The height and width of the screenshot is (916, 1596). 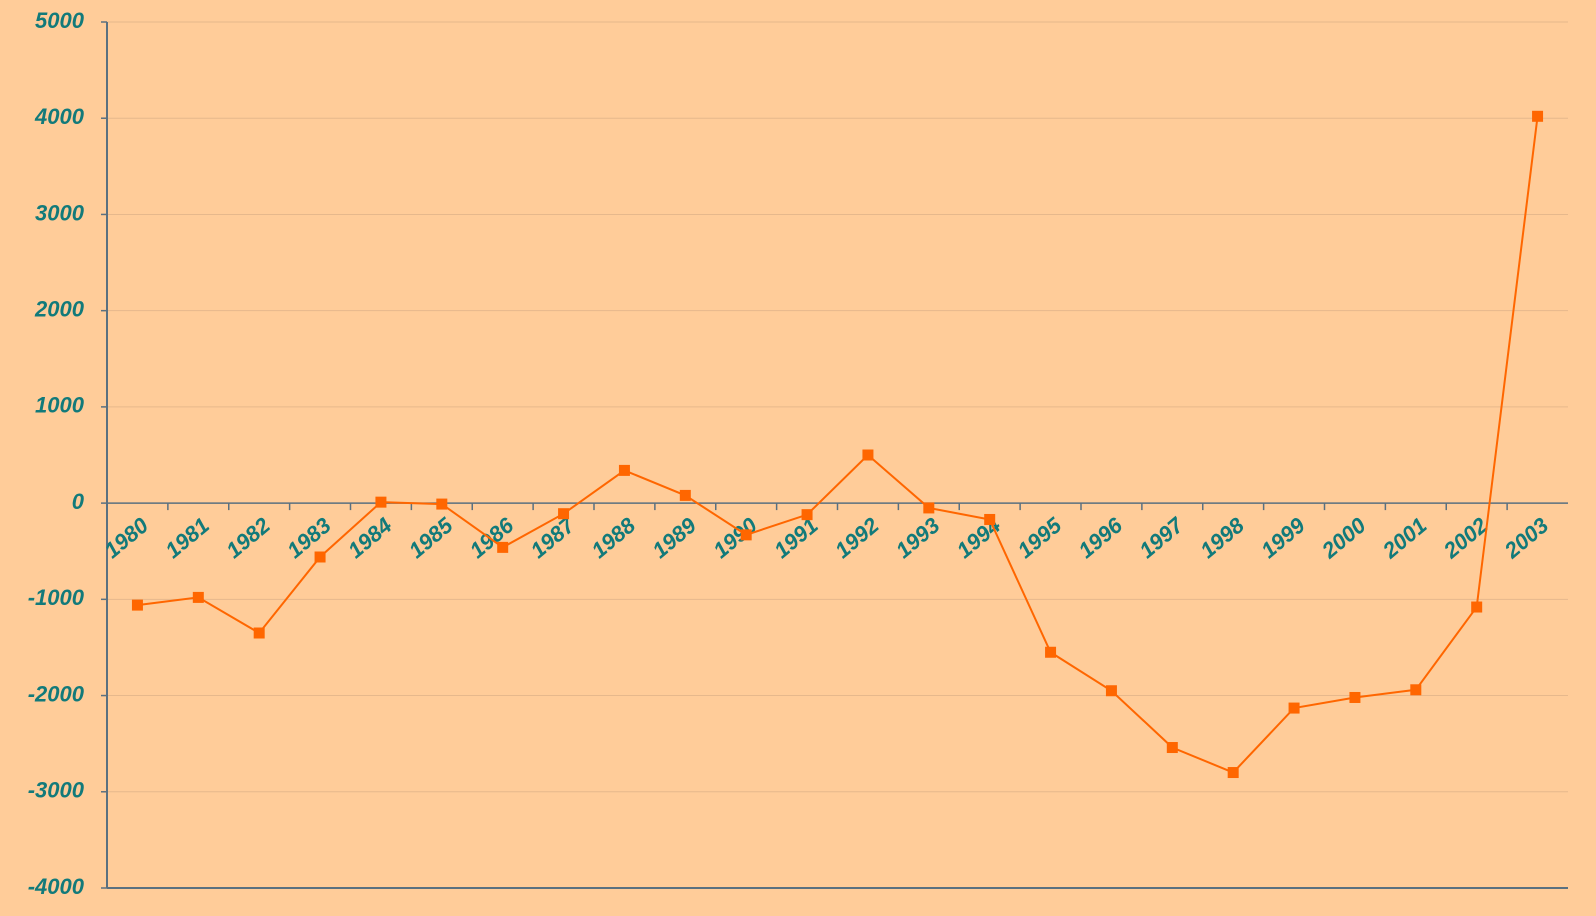 What do you see at coordinates (187, 538) in the screenshot?
I see `x-tick-label: 1981` at bounding box center [187, 538].